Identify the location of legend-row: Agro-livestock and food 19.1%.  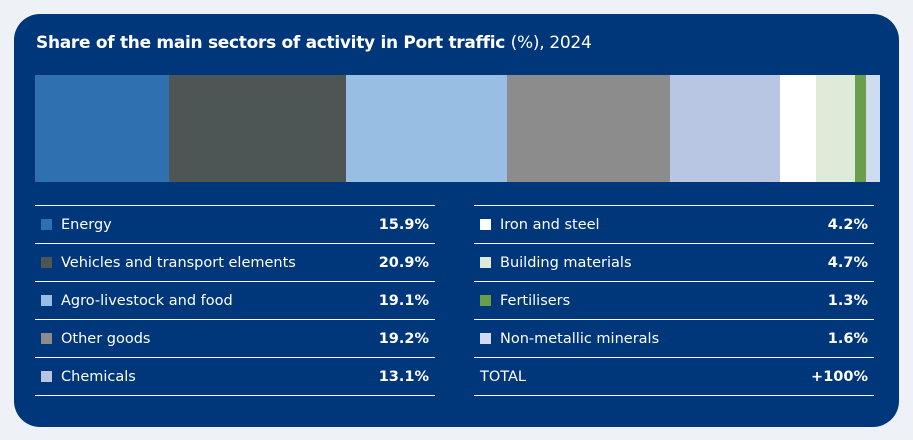
(235, 301).